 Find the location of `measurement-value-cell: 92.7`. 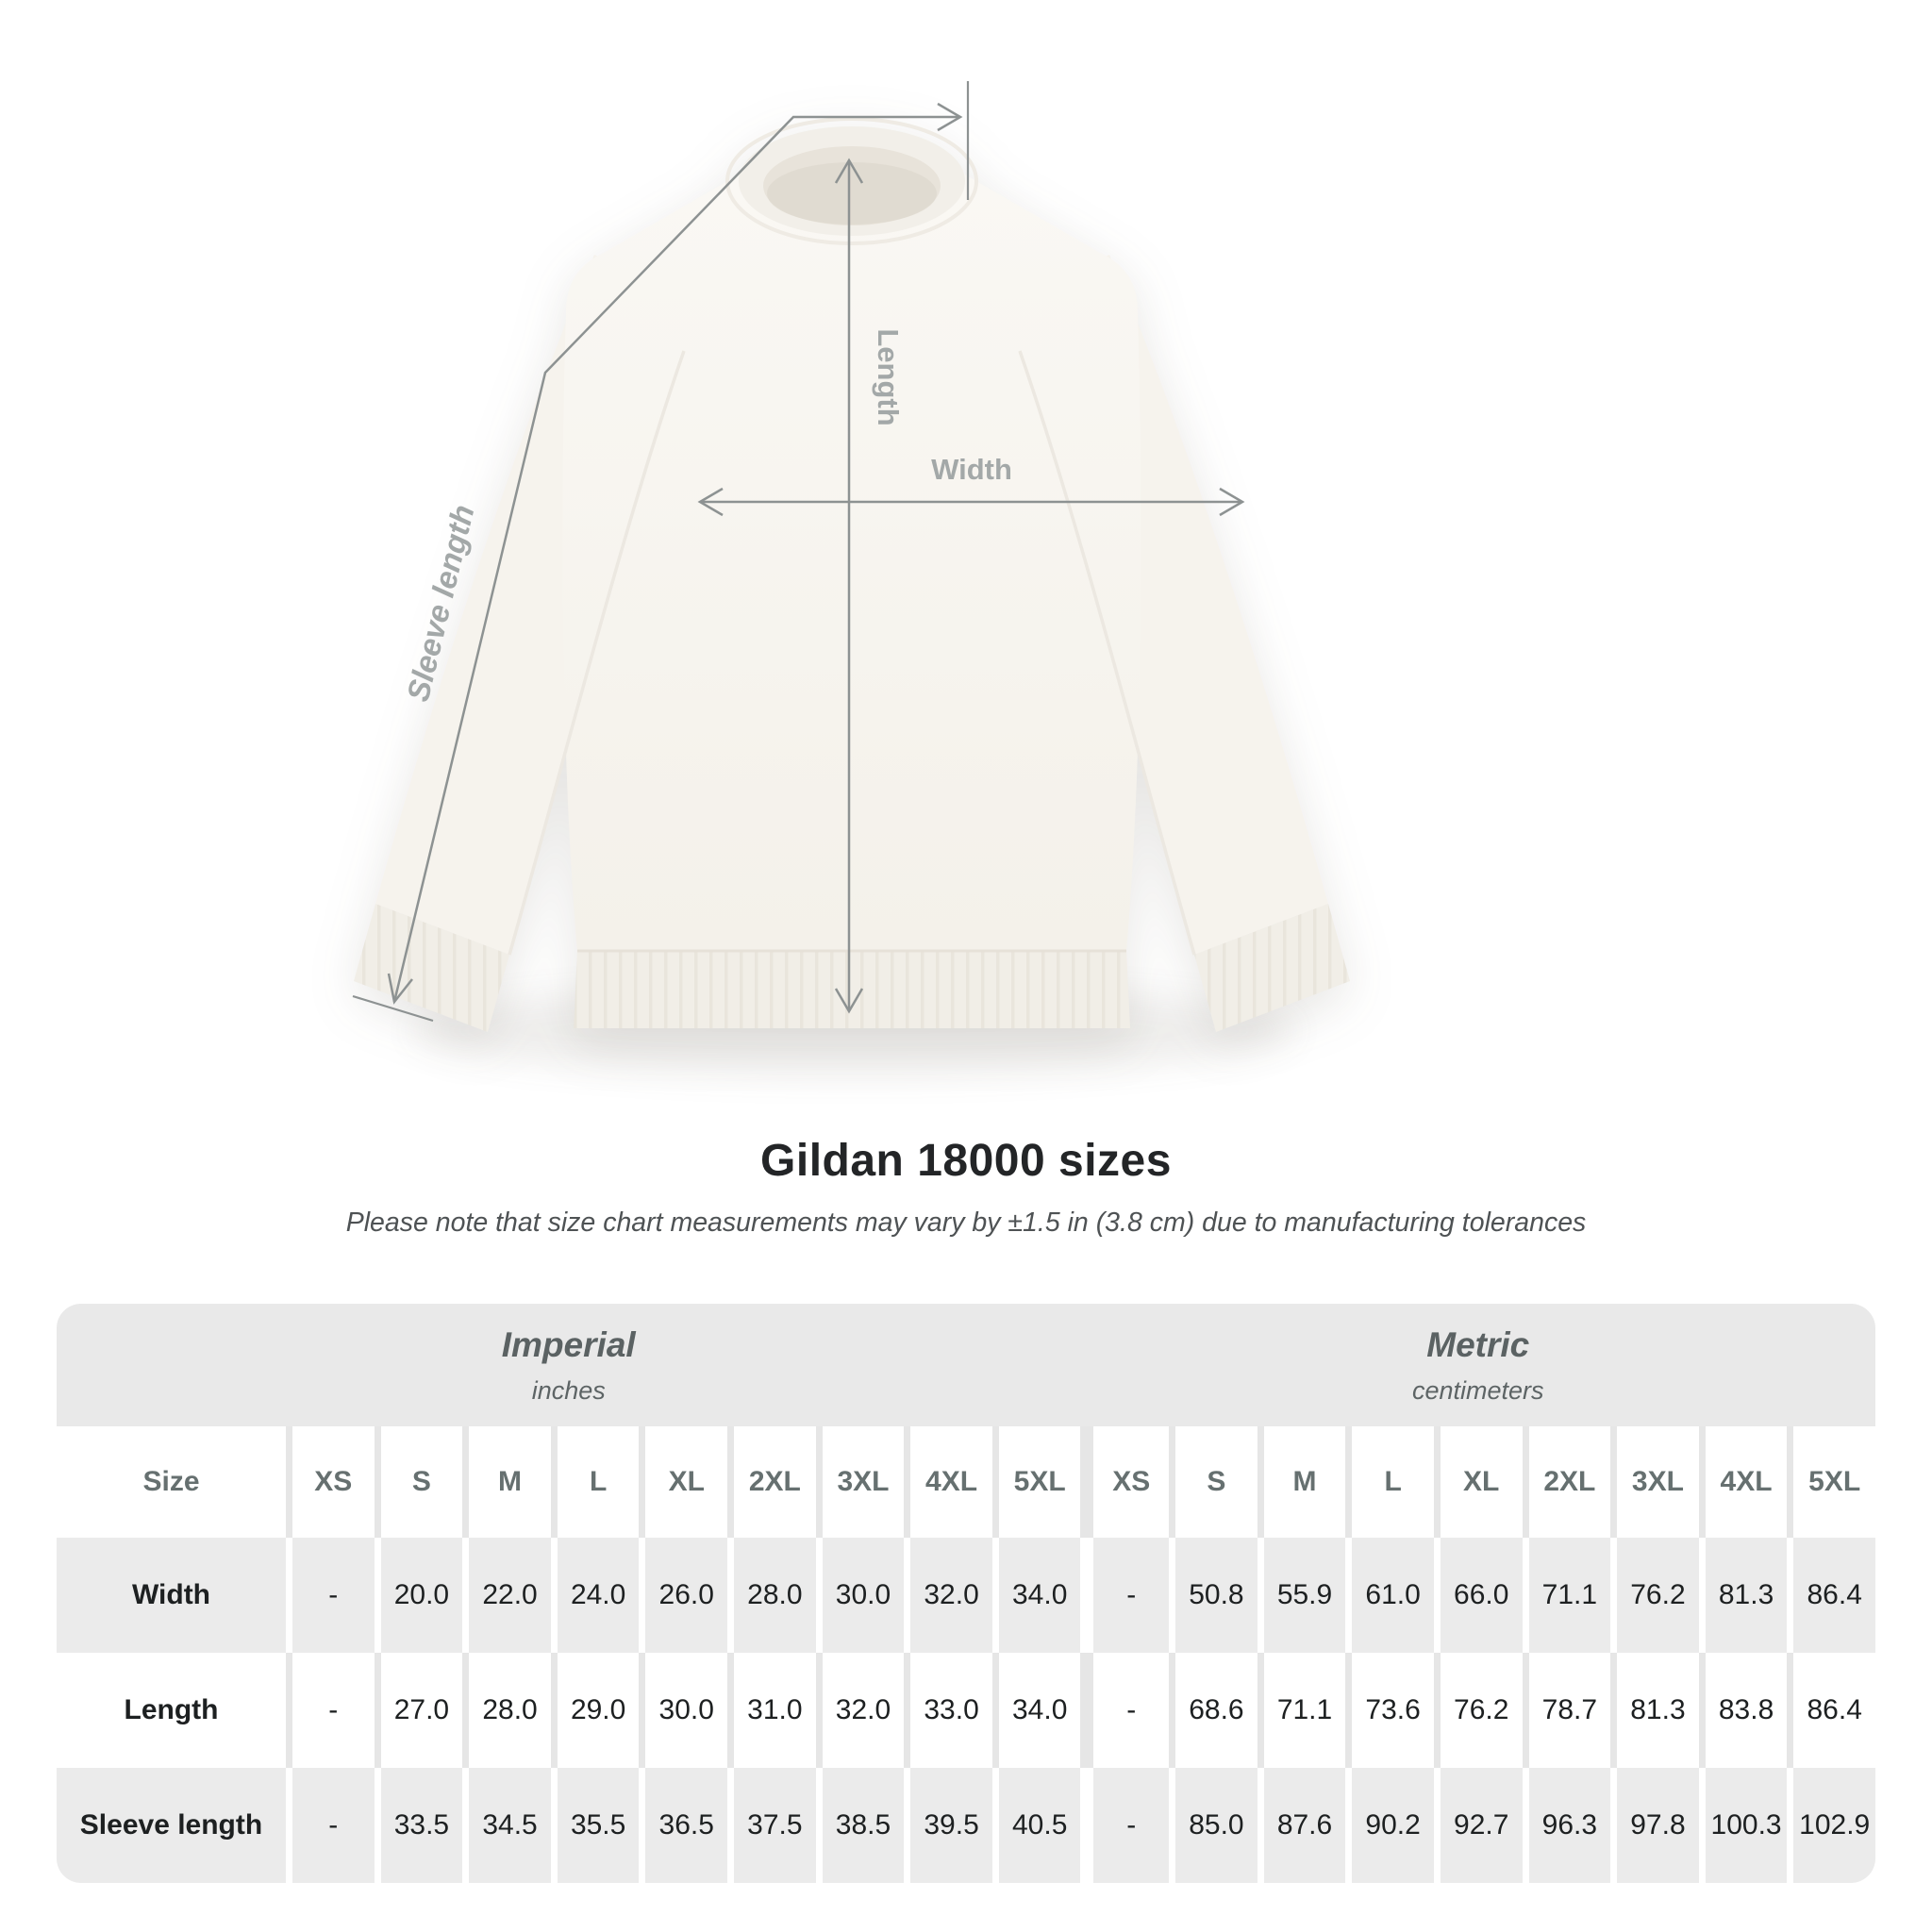

measurement-value-cell: 92.7 is located at coordinates (1478, 1826).